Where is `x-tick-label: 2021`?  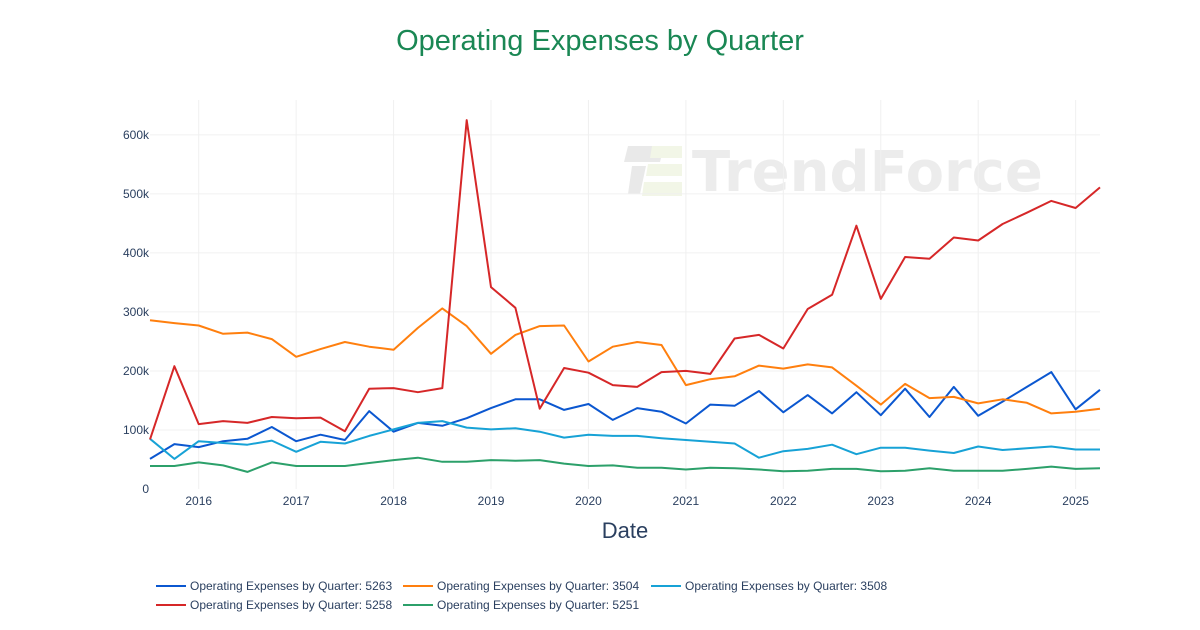 x-tick-label: 2021 is located at coordinates (686, 501).